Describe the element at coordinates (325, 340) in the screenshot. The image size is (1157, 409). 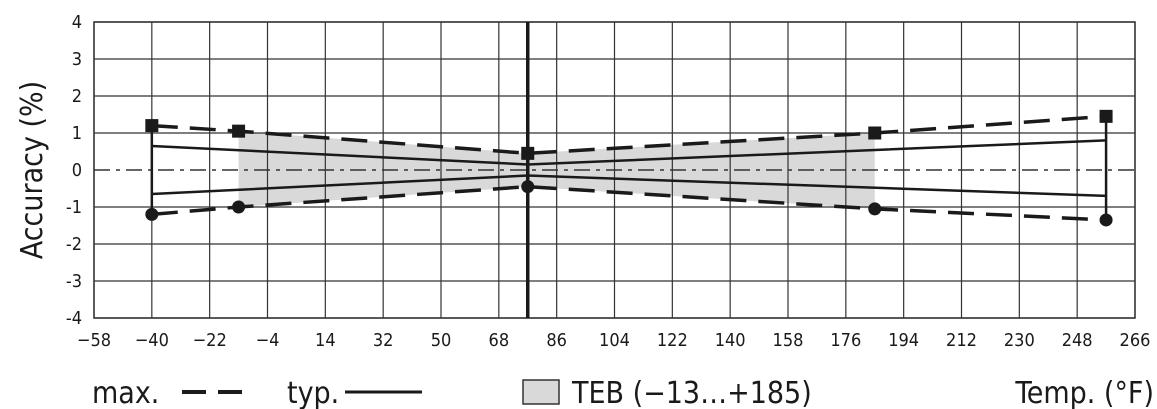
I see `x-tick-label: 14` at that location.